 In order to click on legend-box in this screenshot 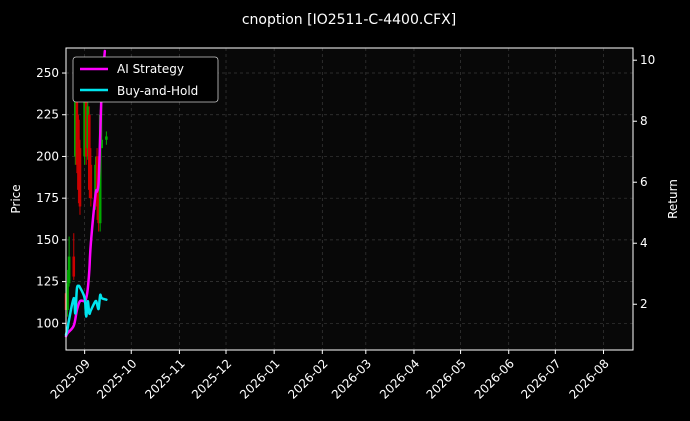, I will do `click(145, 79)`.